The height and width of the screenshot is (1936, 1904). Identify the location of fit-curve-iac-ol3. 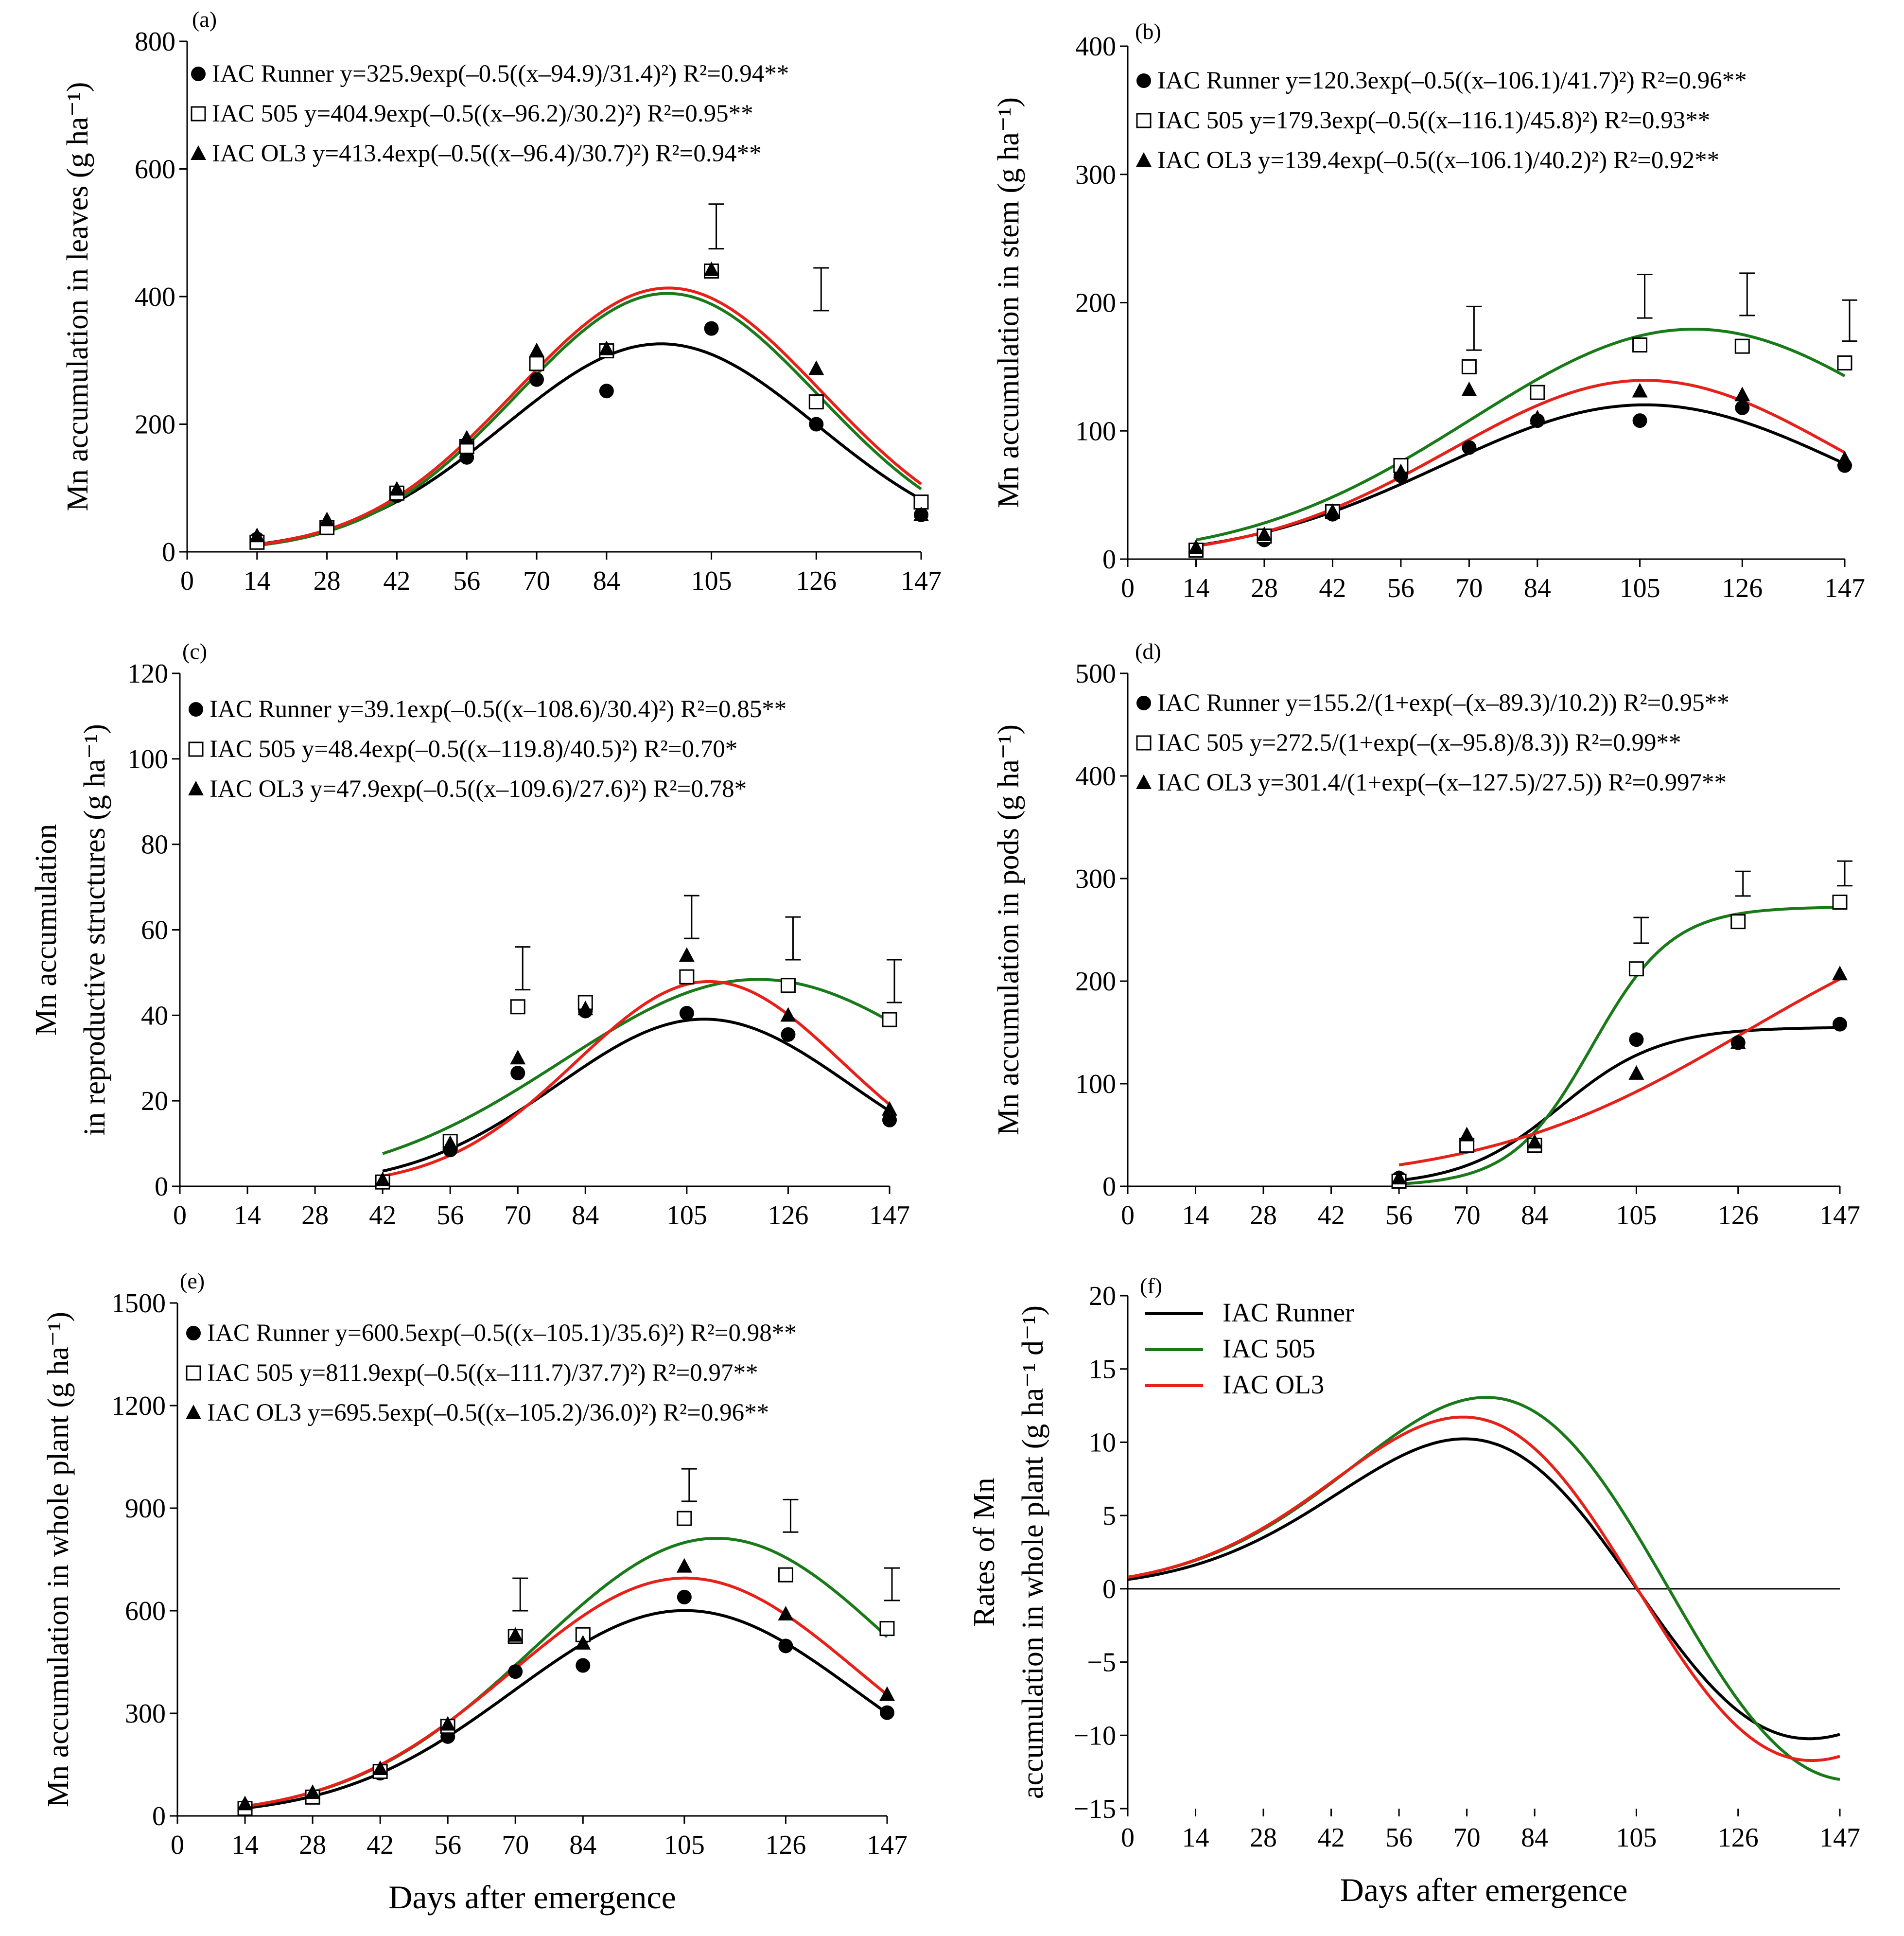
(589, 416).